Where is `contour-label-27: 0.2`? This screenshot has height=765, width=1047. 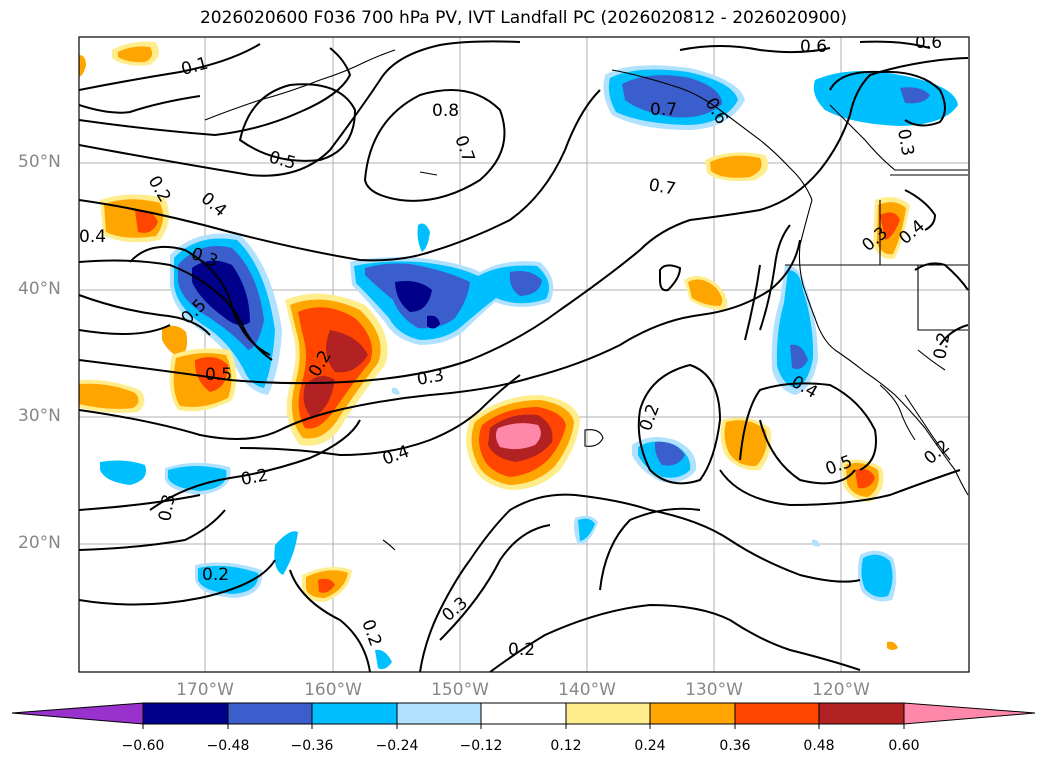
contour-label-27: 0.2 is located at coordinates (521, 650).